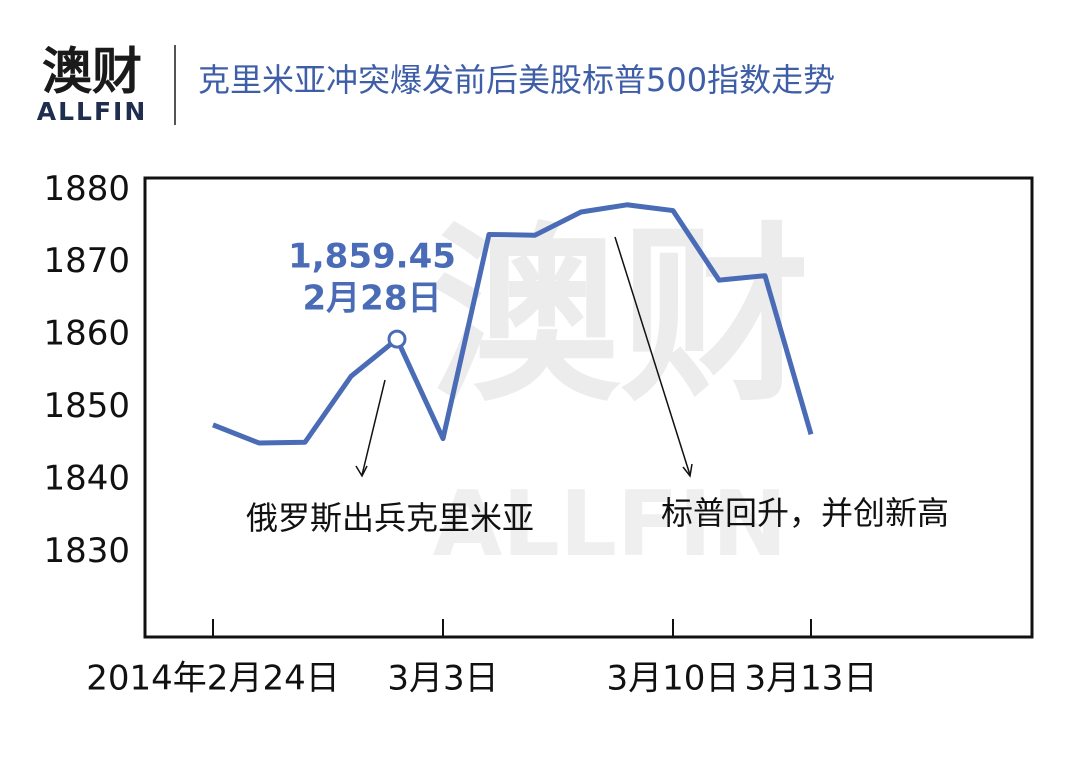  I want to click on watermark: 澳财, so click(620, 316).